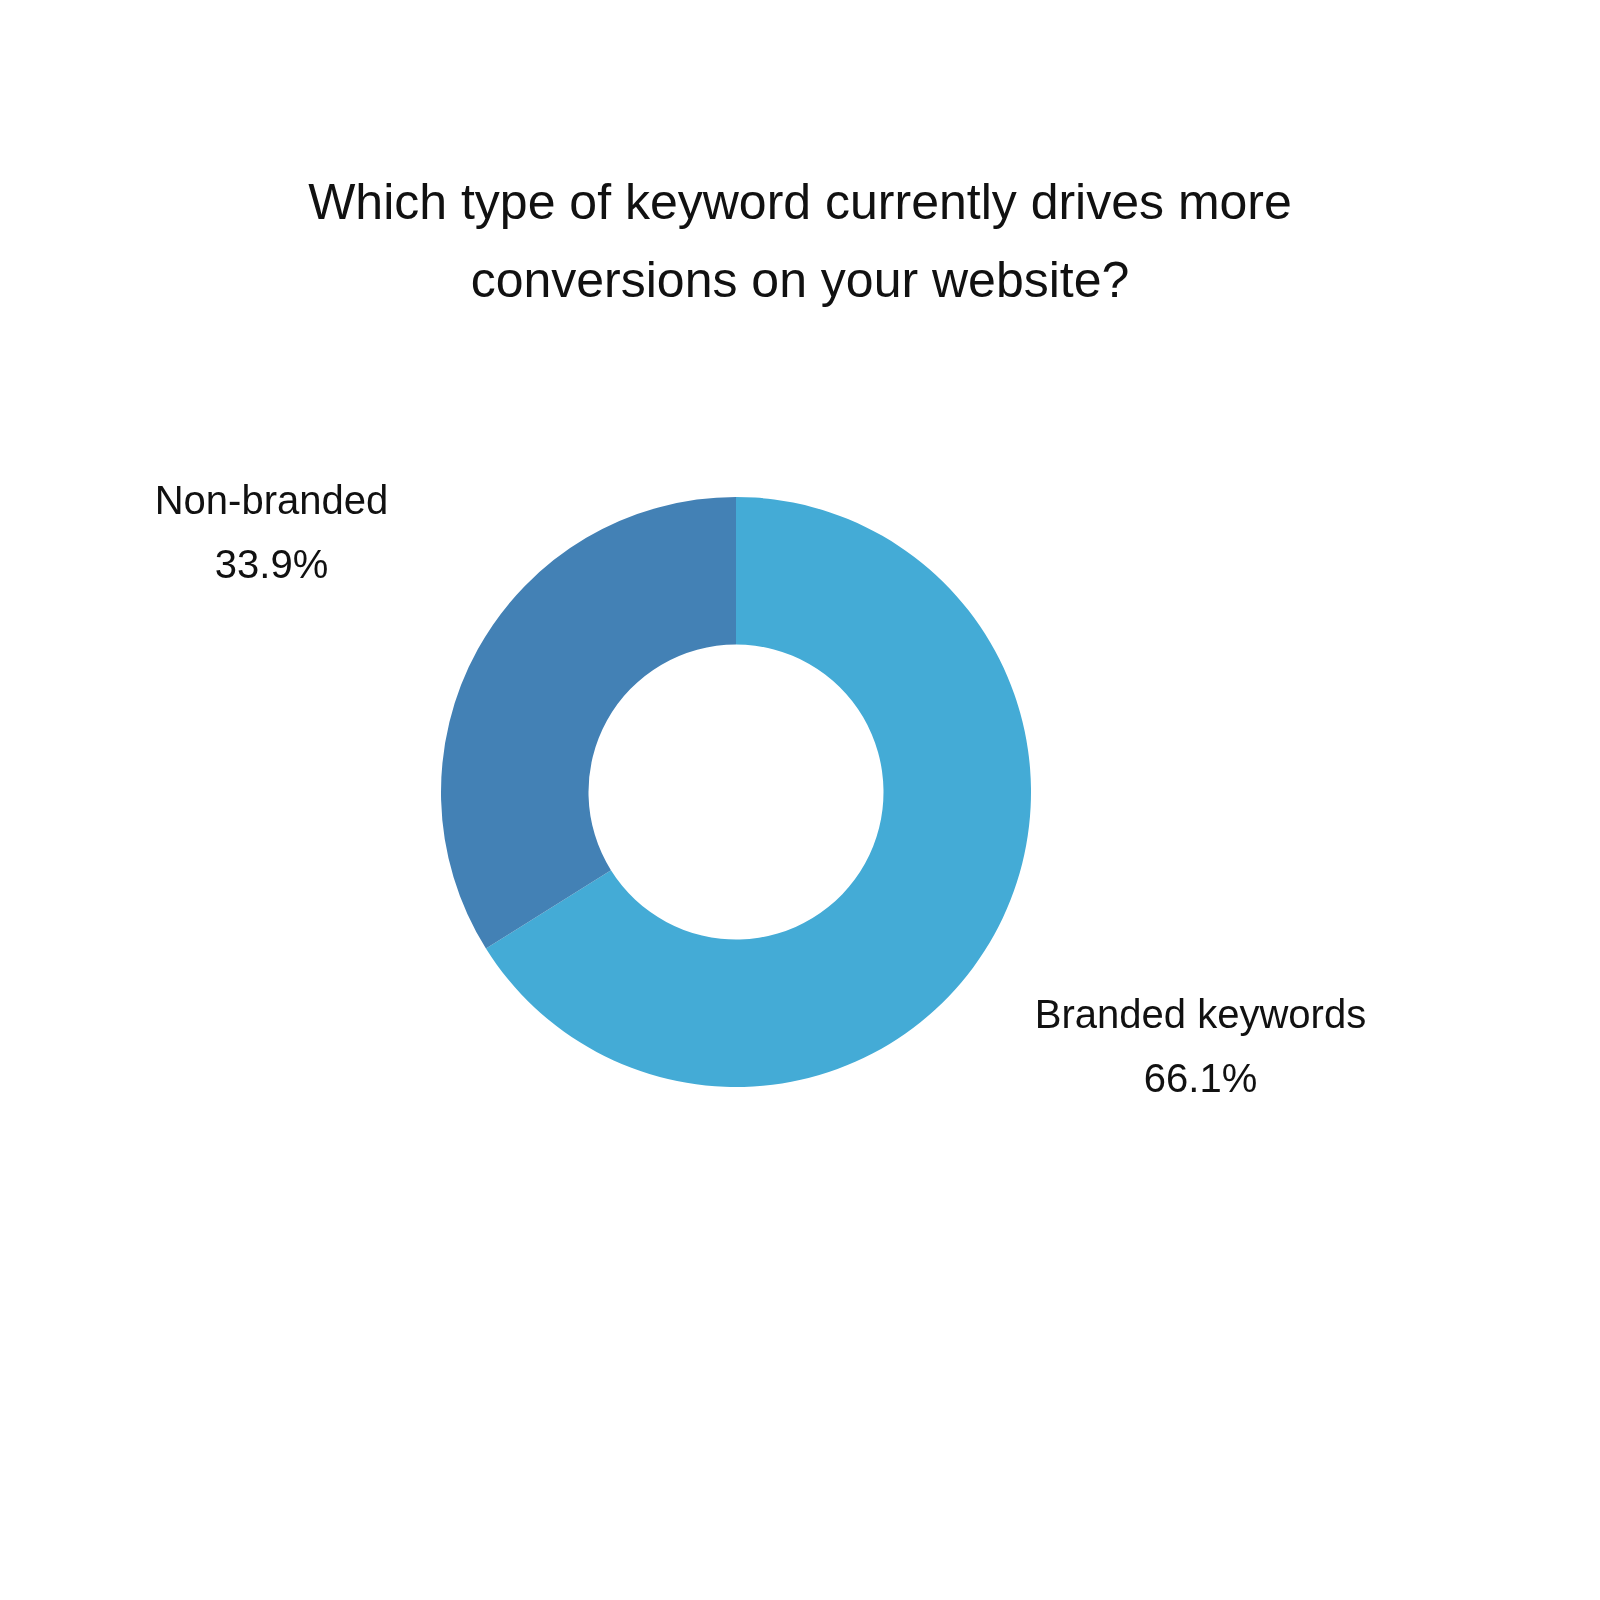 This screenshot has width=1600, height=1600. Describe the element at coordinates (800, 241) in the screenshot. I see `chart-title: Which type of keyword currently drives more conversions on your website?` at that location.